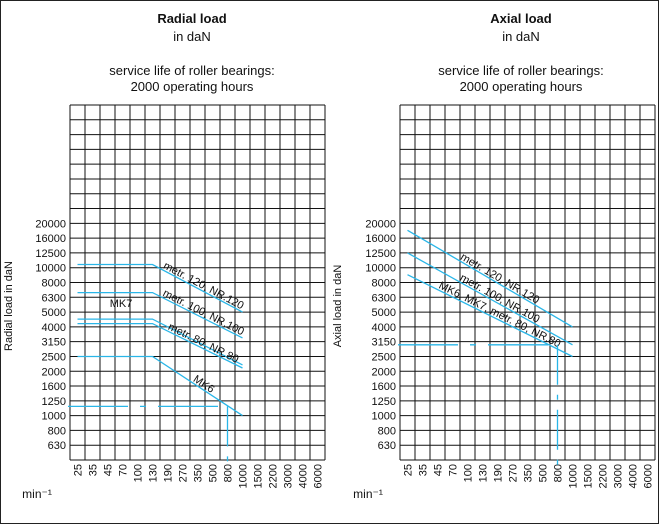 This screenshot has width=659, height=524. Describe the element at coordinates (191, 18) in the screenshot. I see `chart-title: Radial load` at that location.